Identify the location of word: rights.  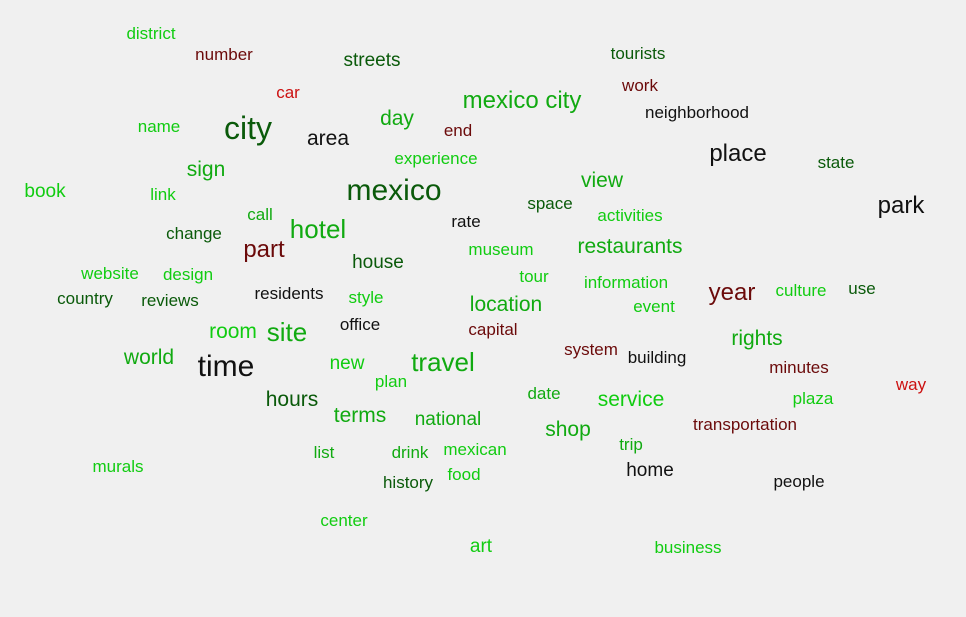
(757, 338).